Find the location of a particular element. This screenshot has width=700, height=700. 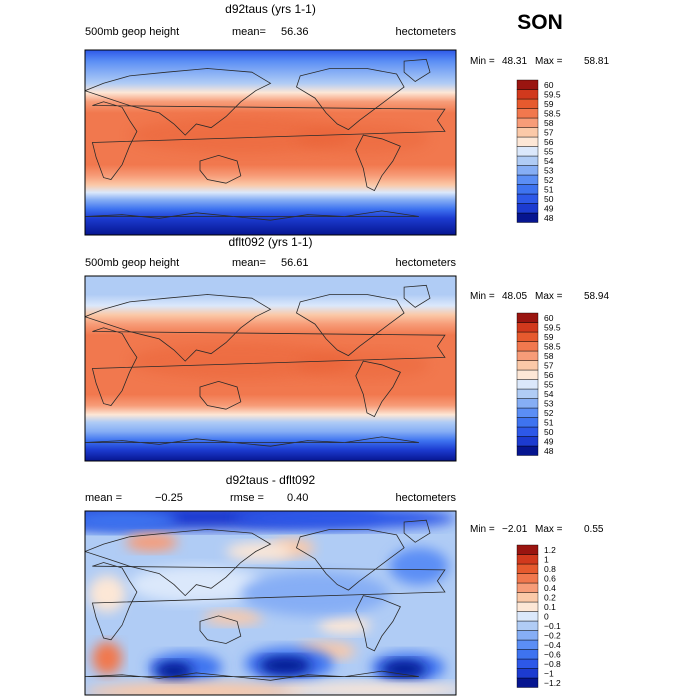

colorbar-label: −0.4 is located at coordinates (552, 645).